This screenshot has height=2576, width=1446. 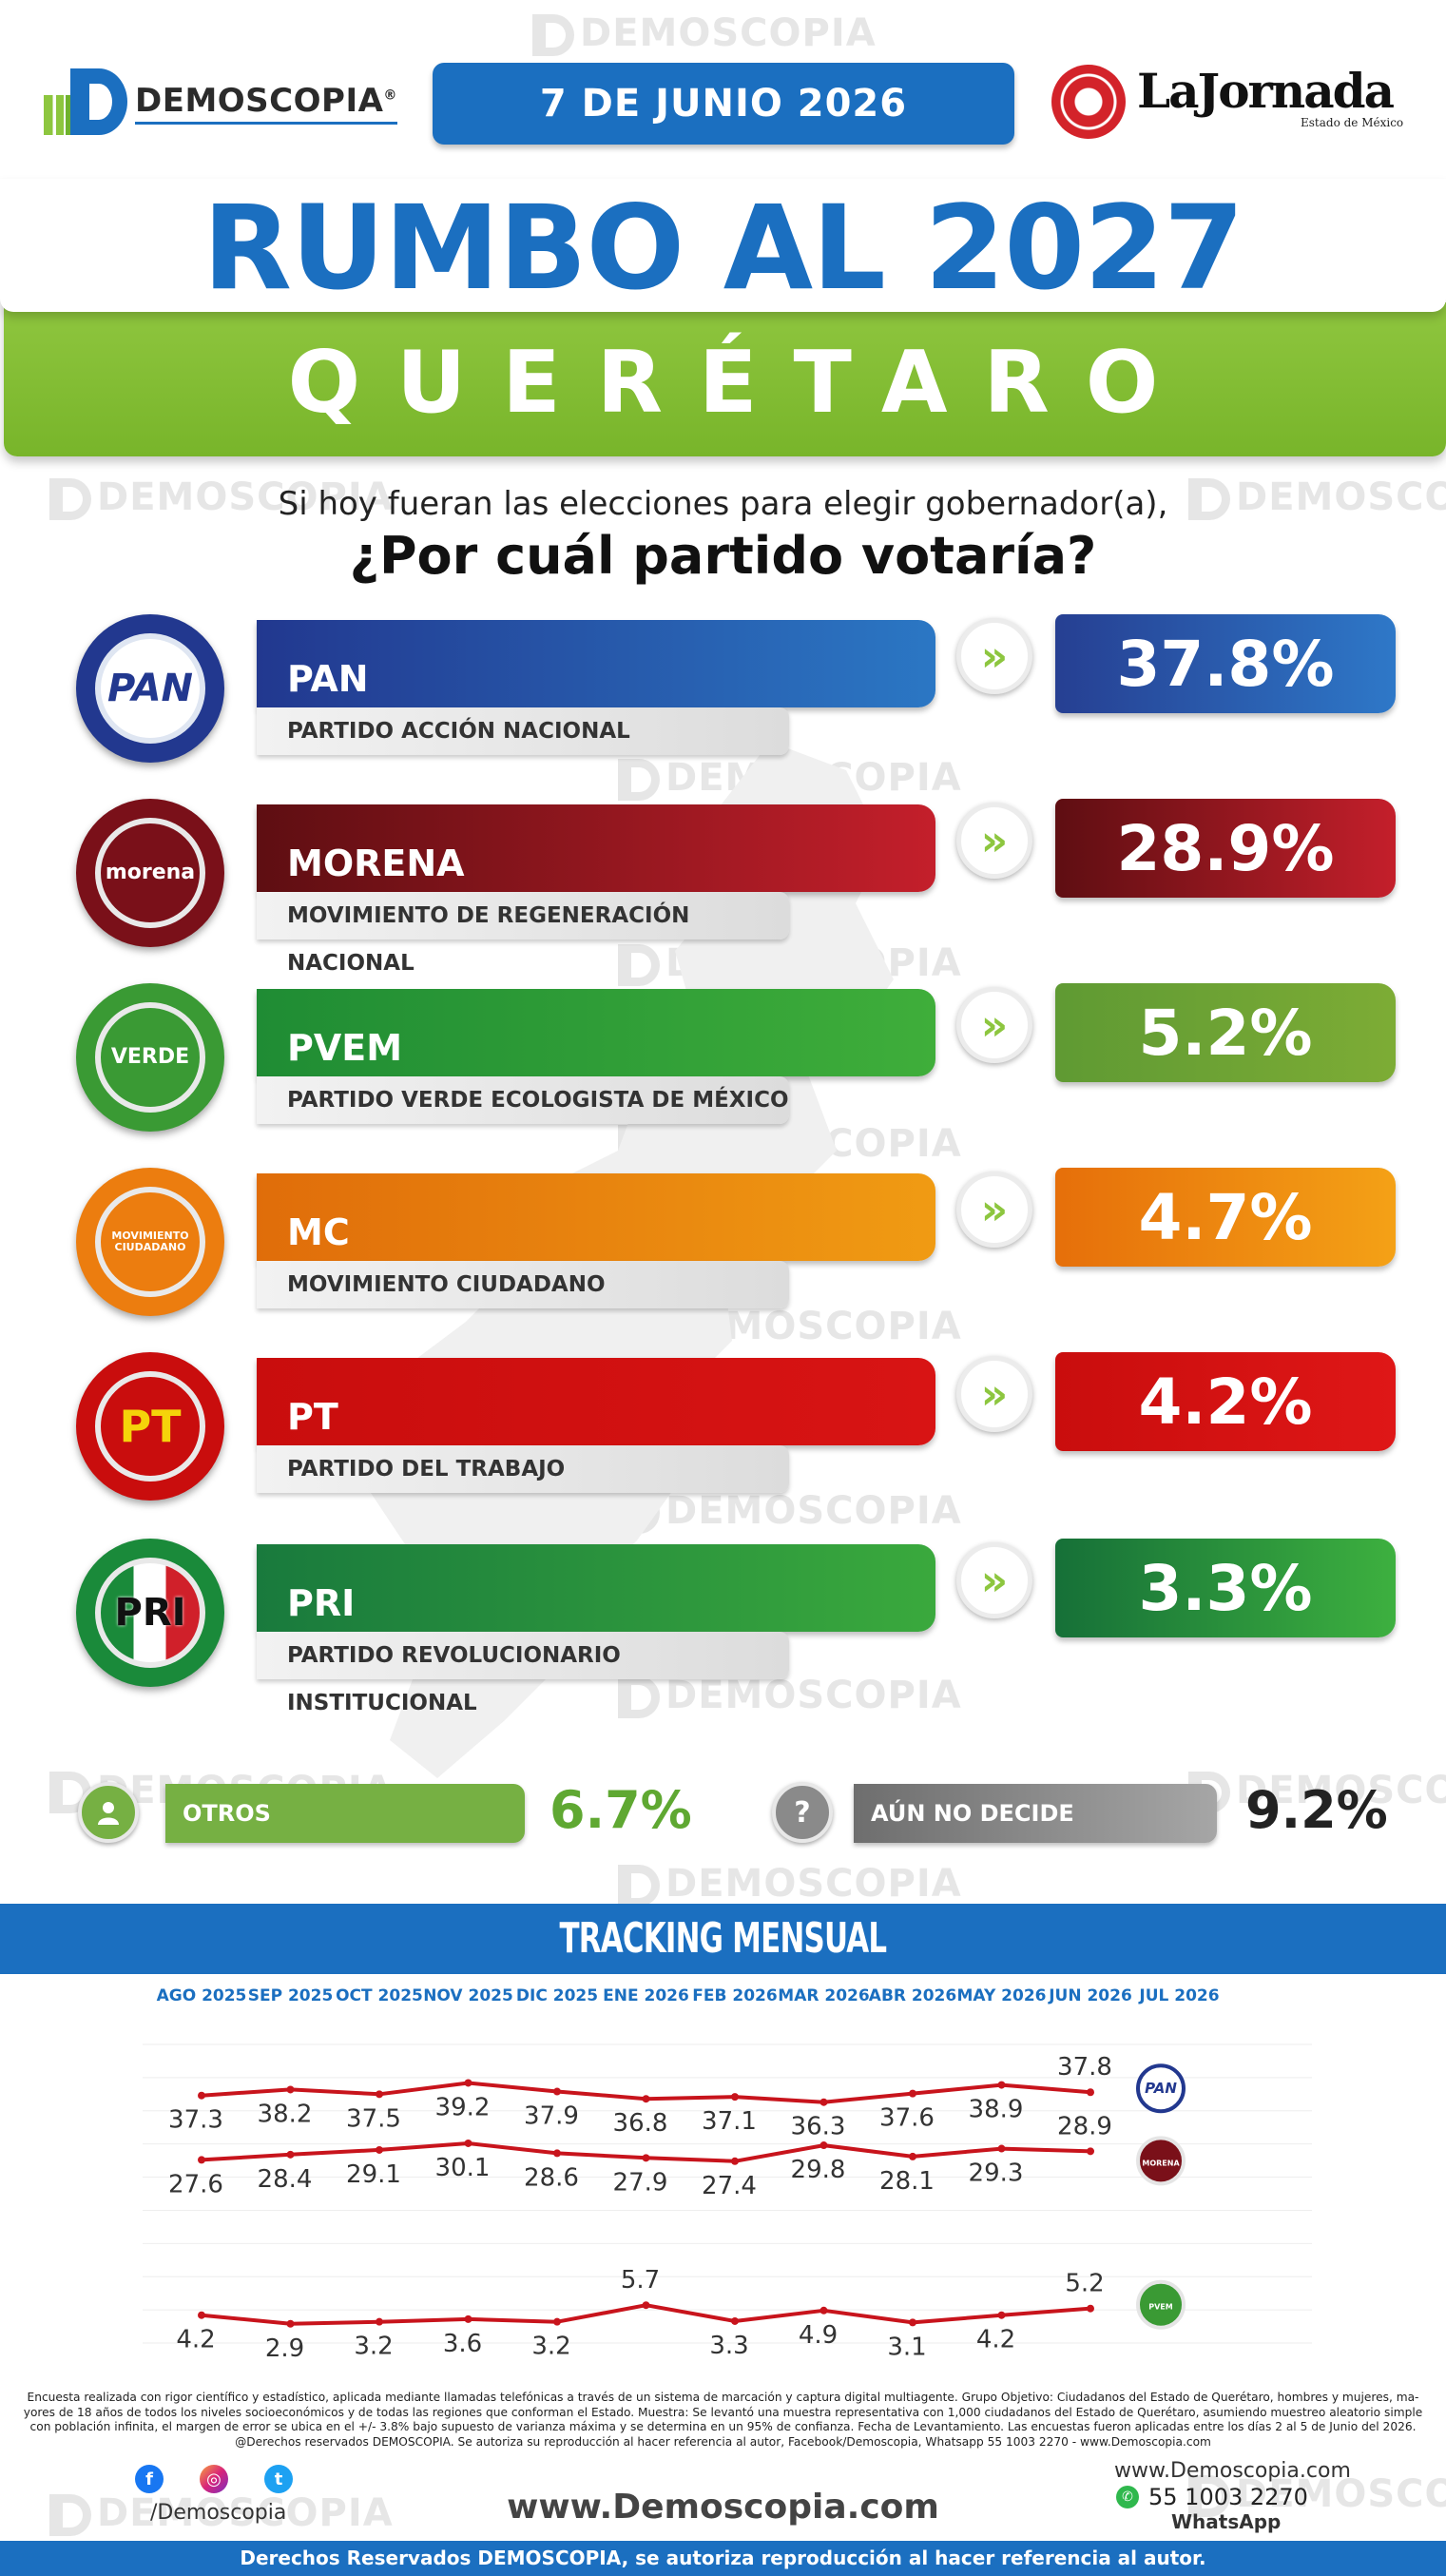 What do you see at coordinates (1002, 1995) in the screenshot?
I see `month-label: MAY 2026` at bounding box center [1002, 1995].